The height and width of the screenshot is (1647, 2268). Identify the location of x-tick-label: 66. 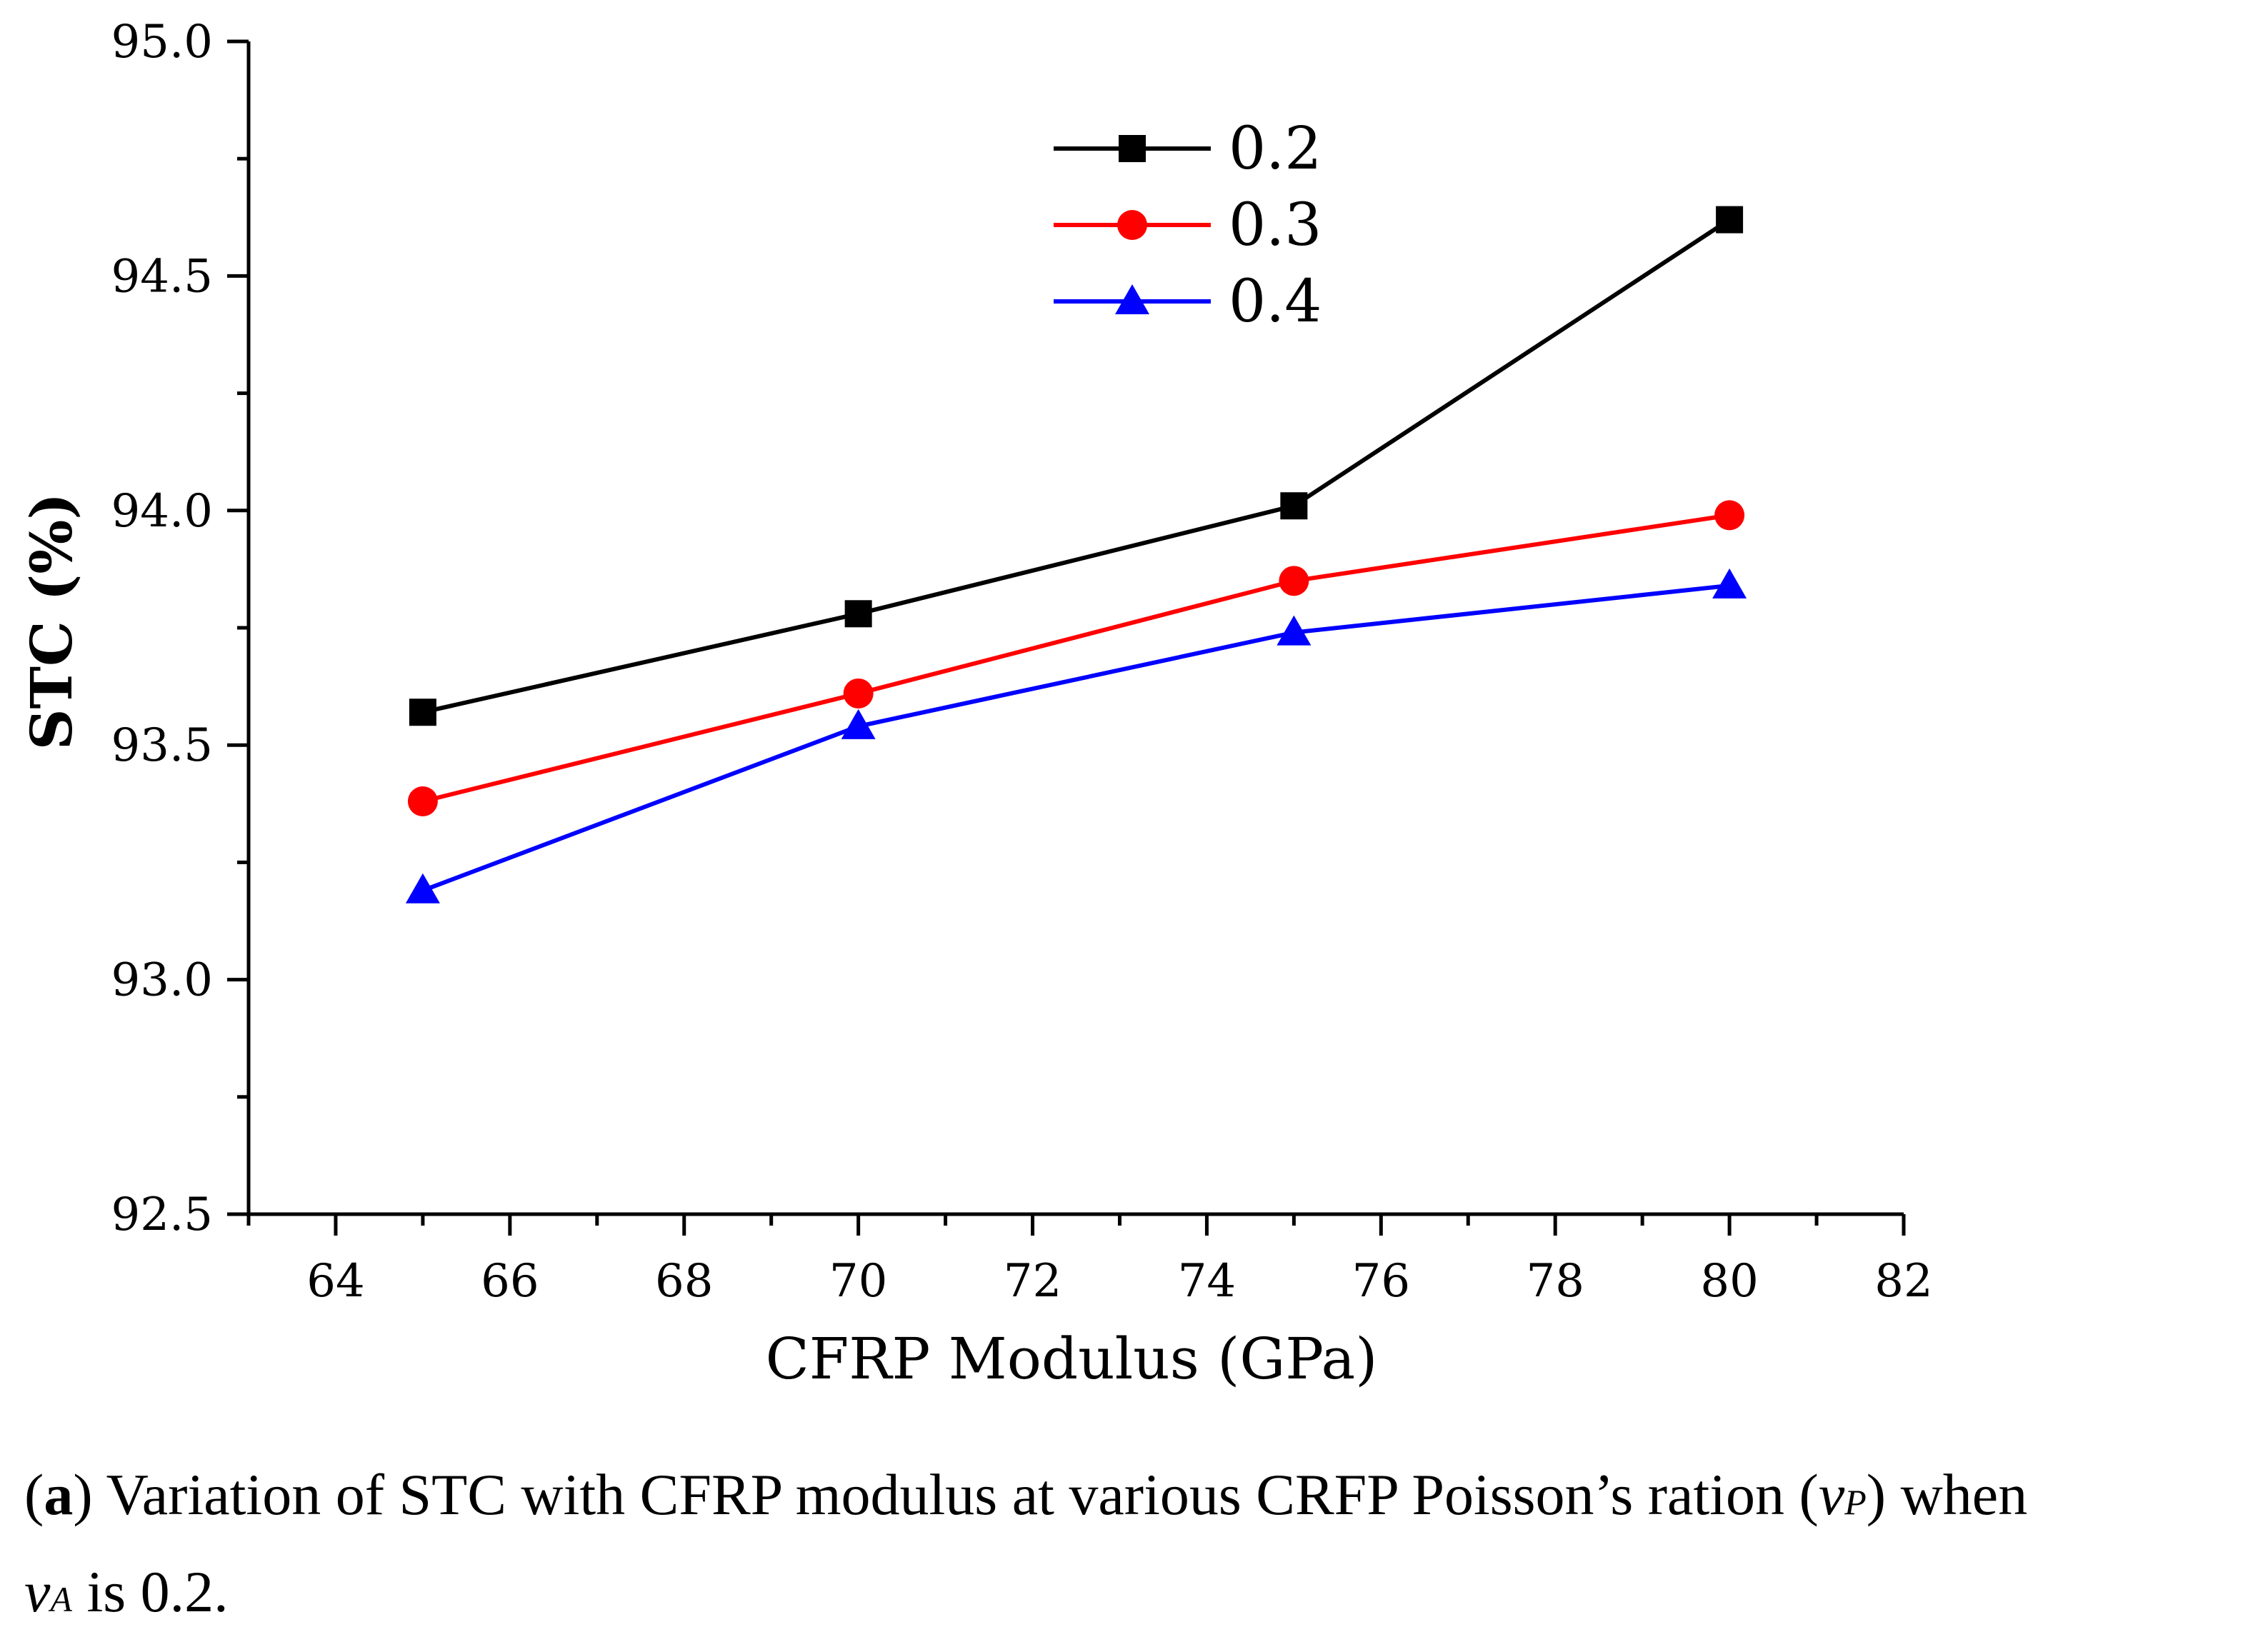
(510, 1281).